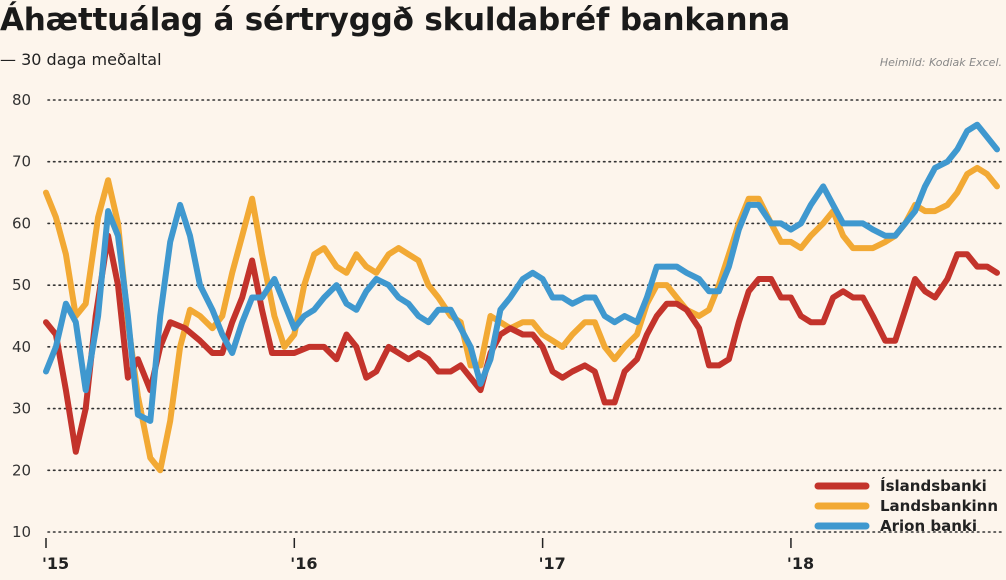  I want to click on legend-label: Arion banki, so click(928, 526).